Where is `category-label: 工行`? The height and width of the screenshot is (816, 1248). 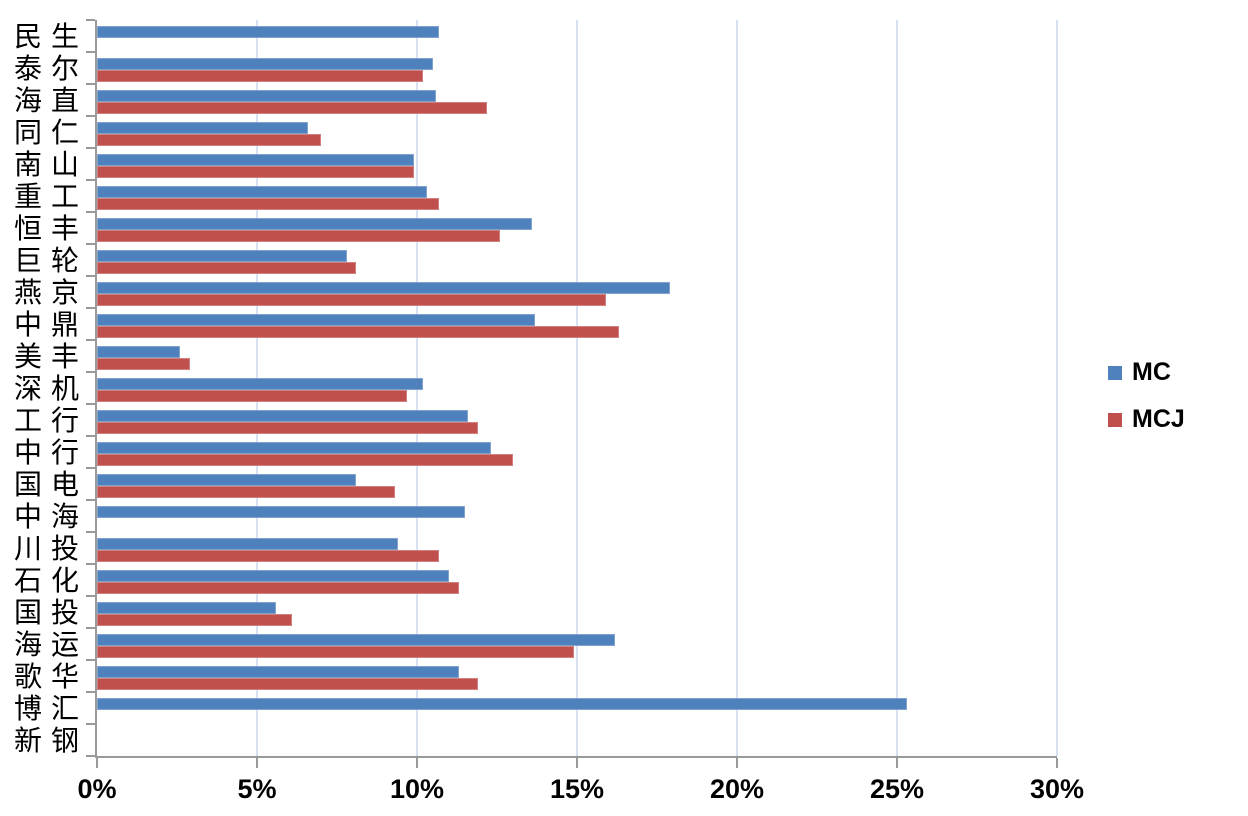 category-label: 工行 is located at coordinates (51, 420).